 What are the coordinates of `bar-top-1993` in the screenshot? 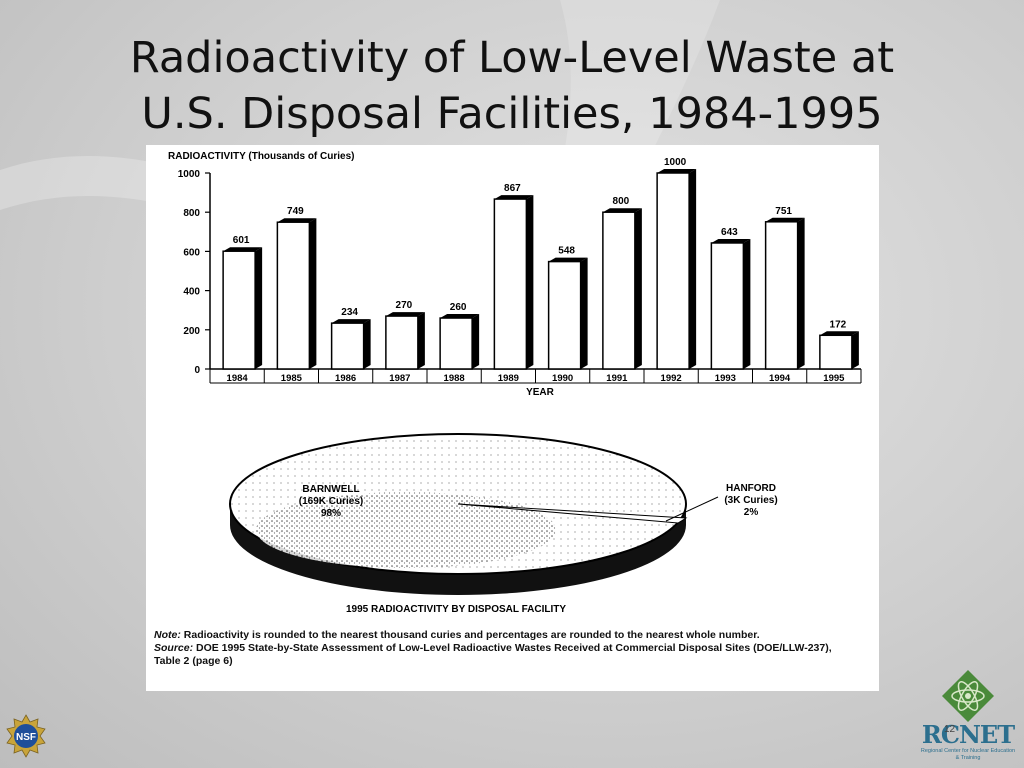 It's located at (731, 240).